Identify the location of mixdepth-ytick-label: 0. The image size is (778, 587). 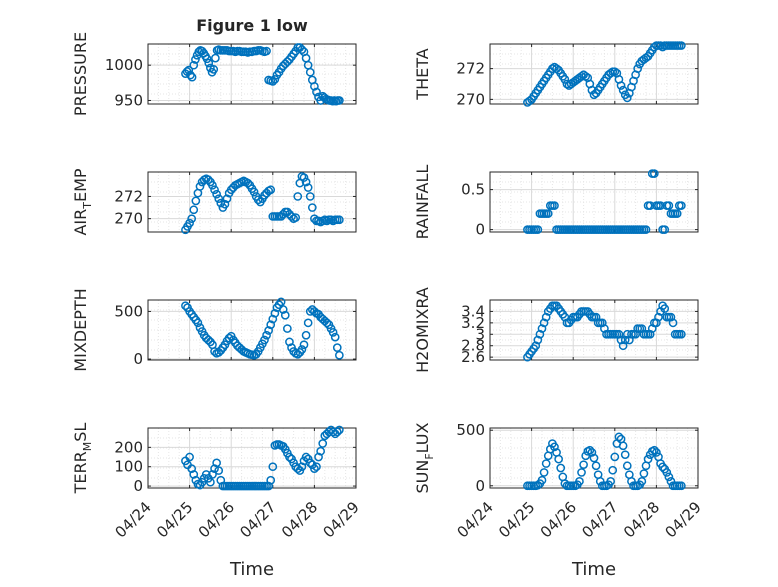
(138, 359).